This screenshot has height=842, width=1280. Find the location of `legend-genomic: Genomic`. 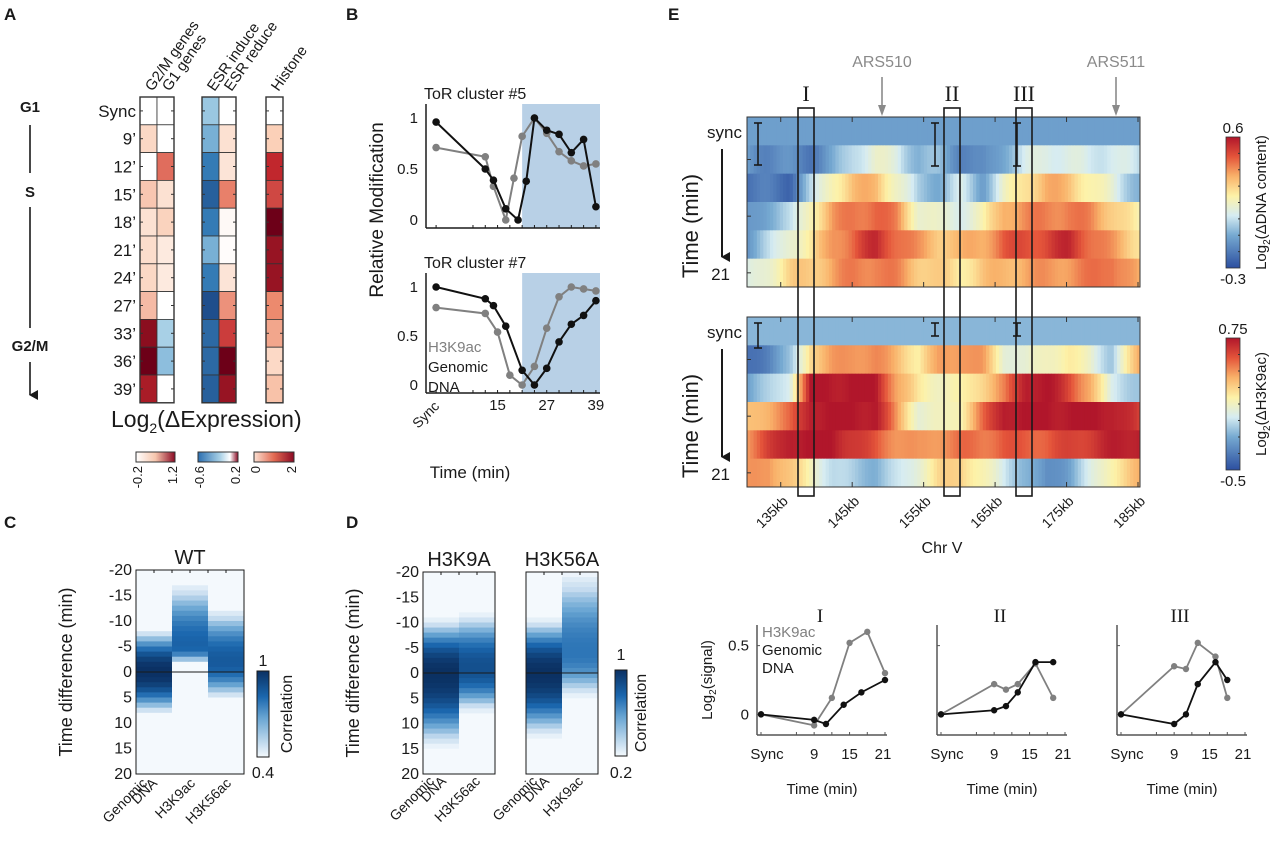

legend-genomic: Genomic is located at coordinates (792, 650).